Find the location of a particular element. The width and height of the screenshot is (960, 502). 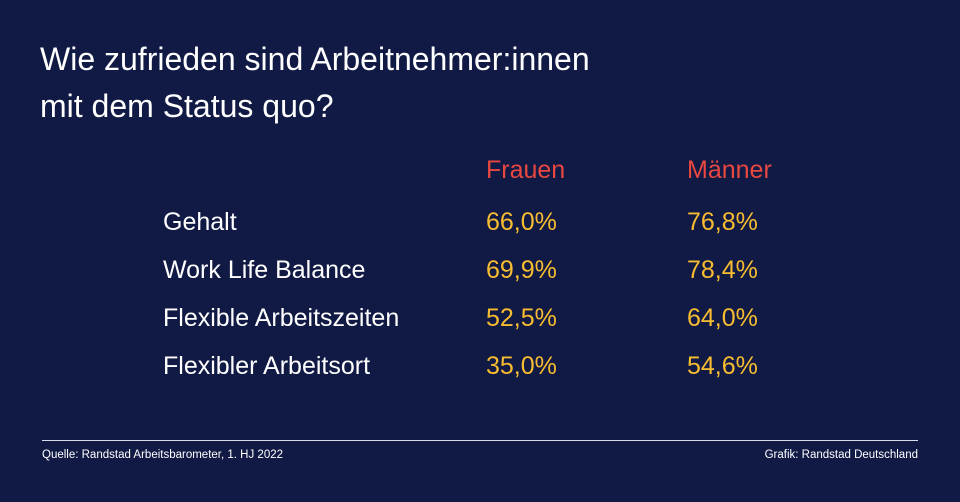

row-label: Flexibler Arbeitsort is located at coordinates (267, 366).